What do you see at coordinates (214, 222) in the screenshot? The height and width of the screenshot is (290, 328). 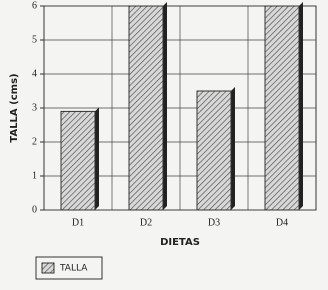 I see `x-tick-label: D3` at bounding box center [214, 222].